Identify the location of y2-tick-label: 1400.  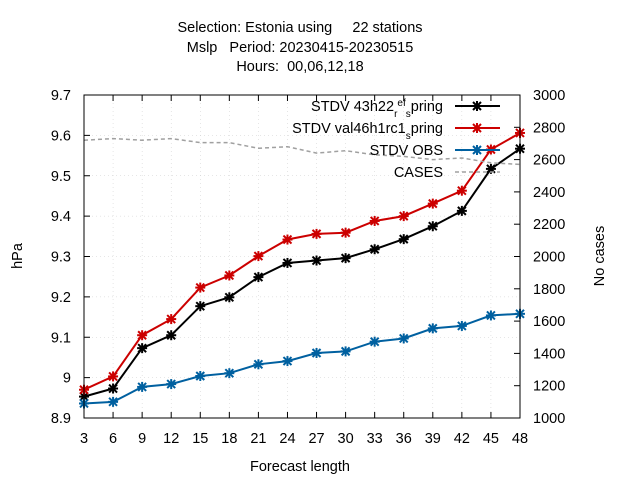
(549, 354).